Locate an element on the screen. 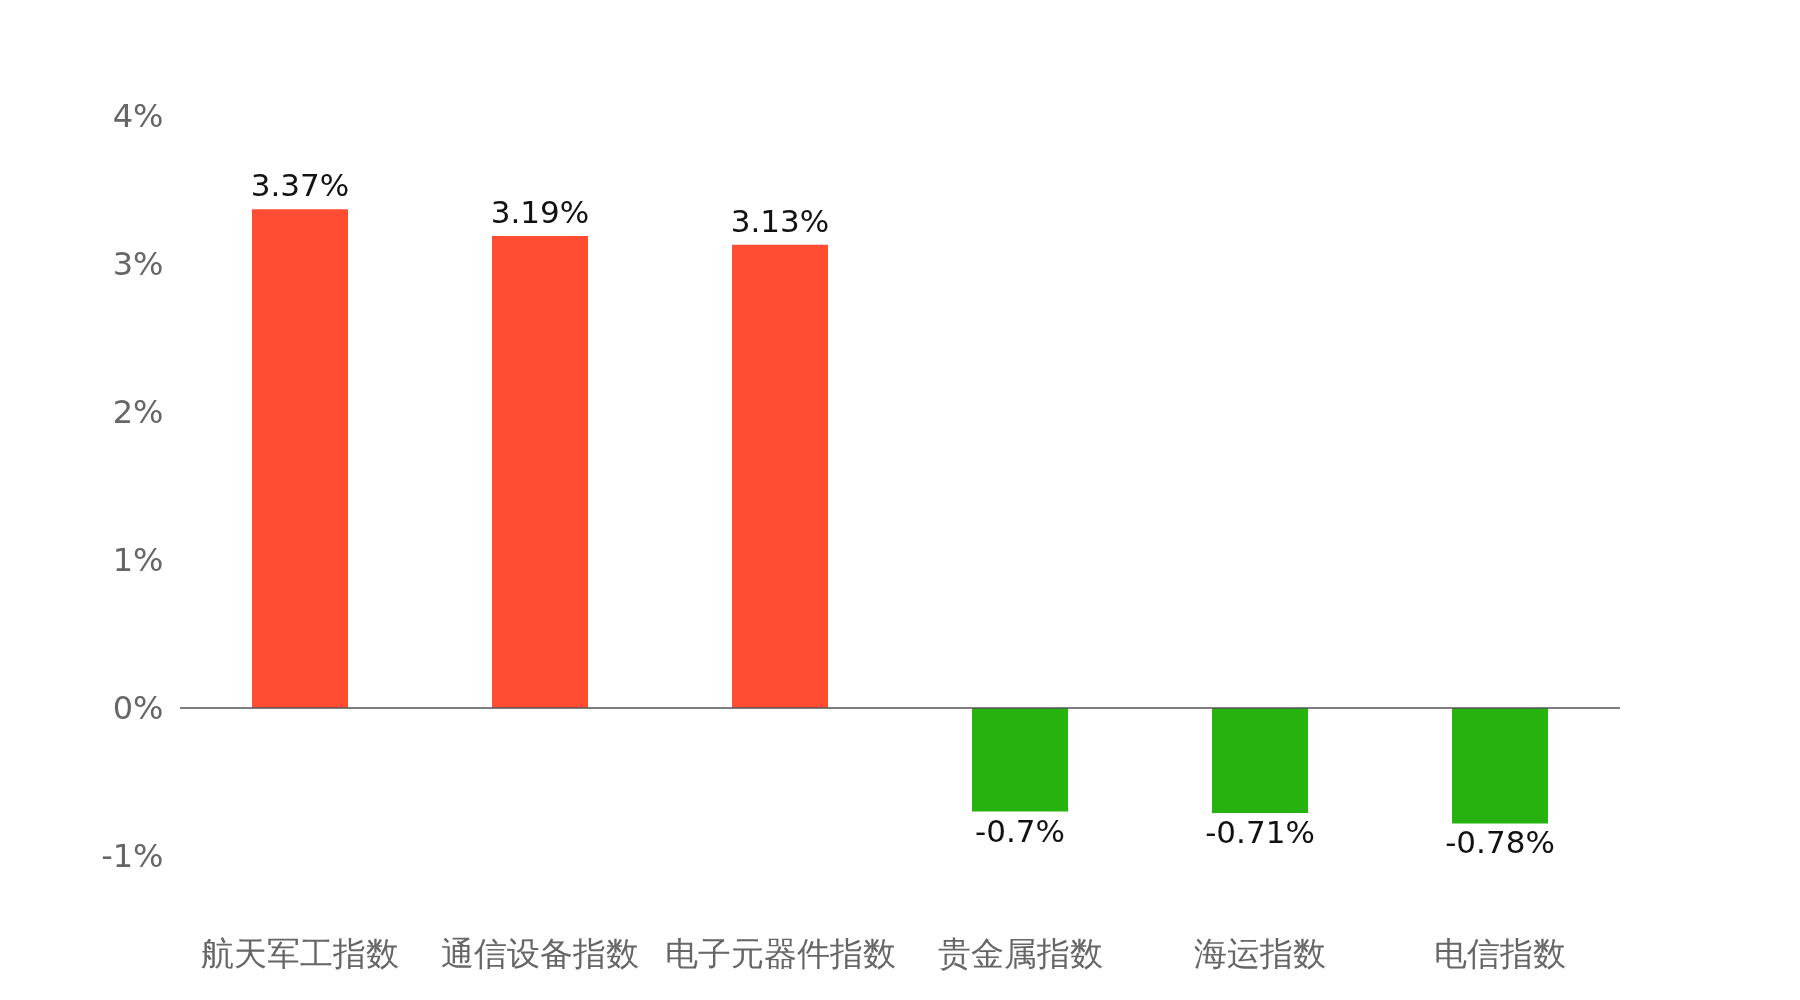 The width and height of the screenshot is (1800, 1000). y-tick-label: 1% is located at coordinates (138, 559).